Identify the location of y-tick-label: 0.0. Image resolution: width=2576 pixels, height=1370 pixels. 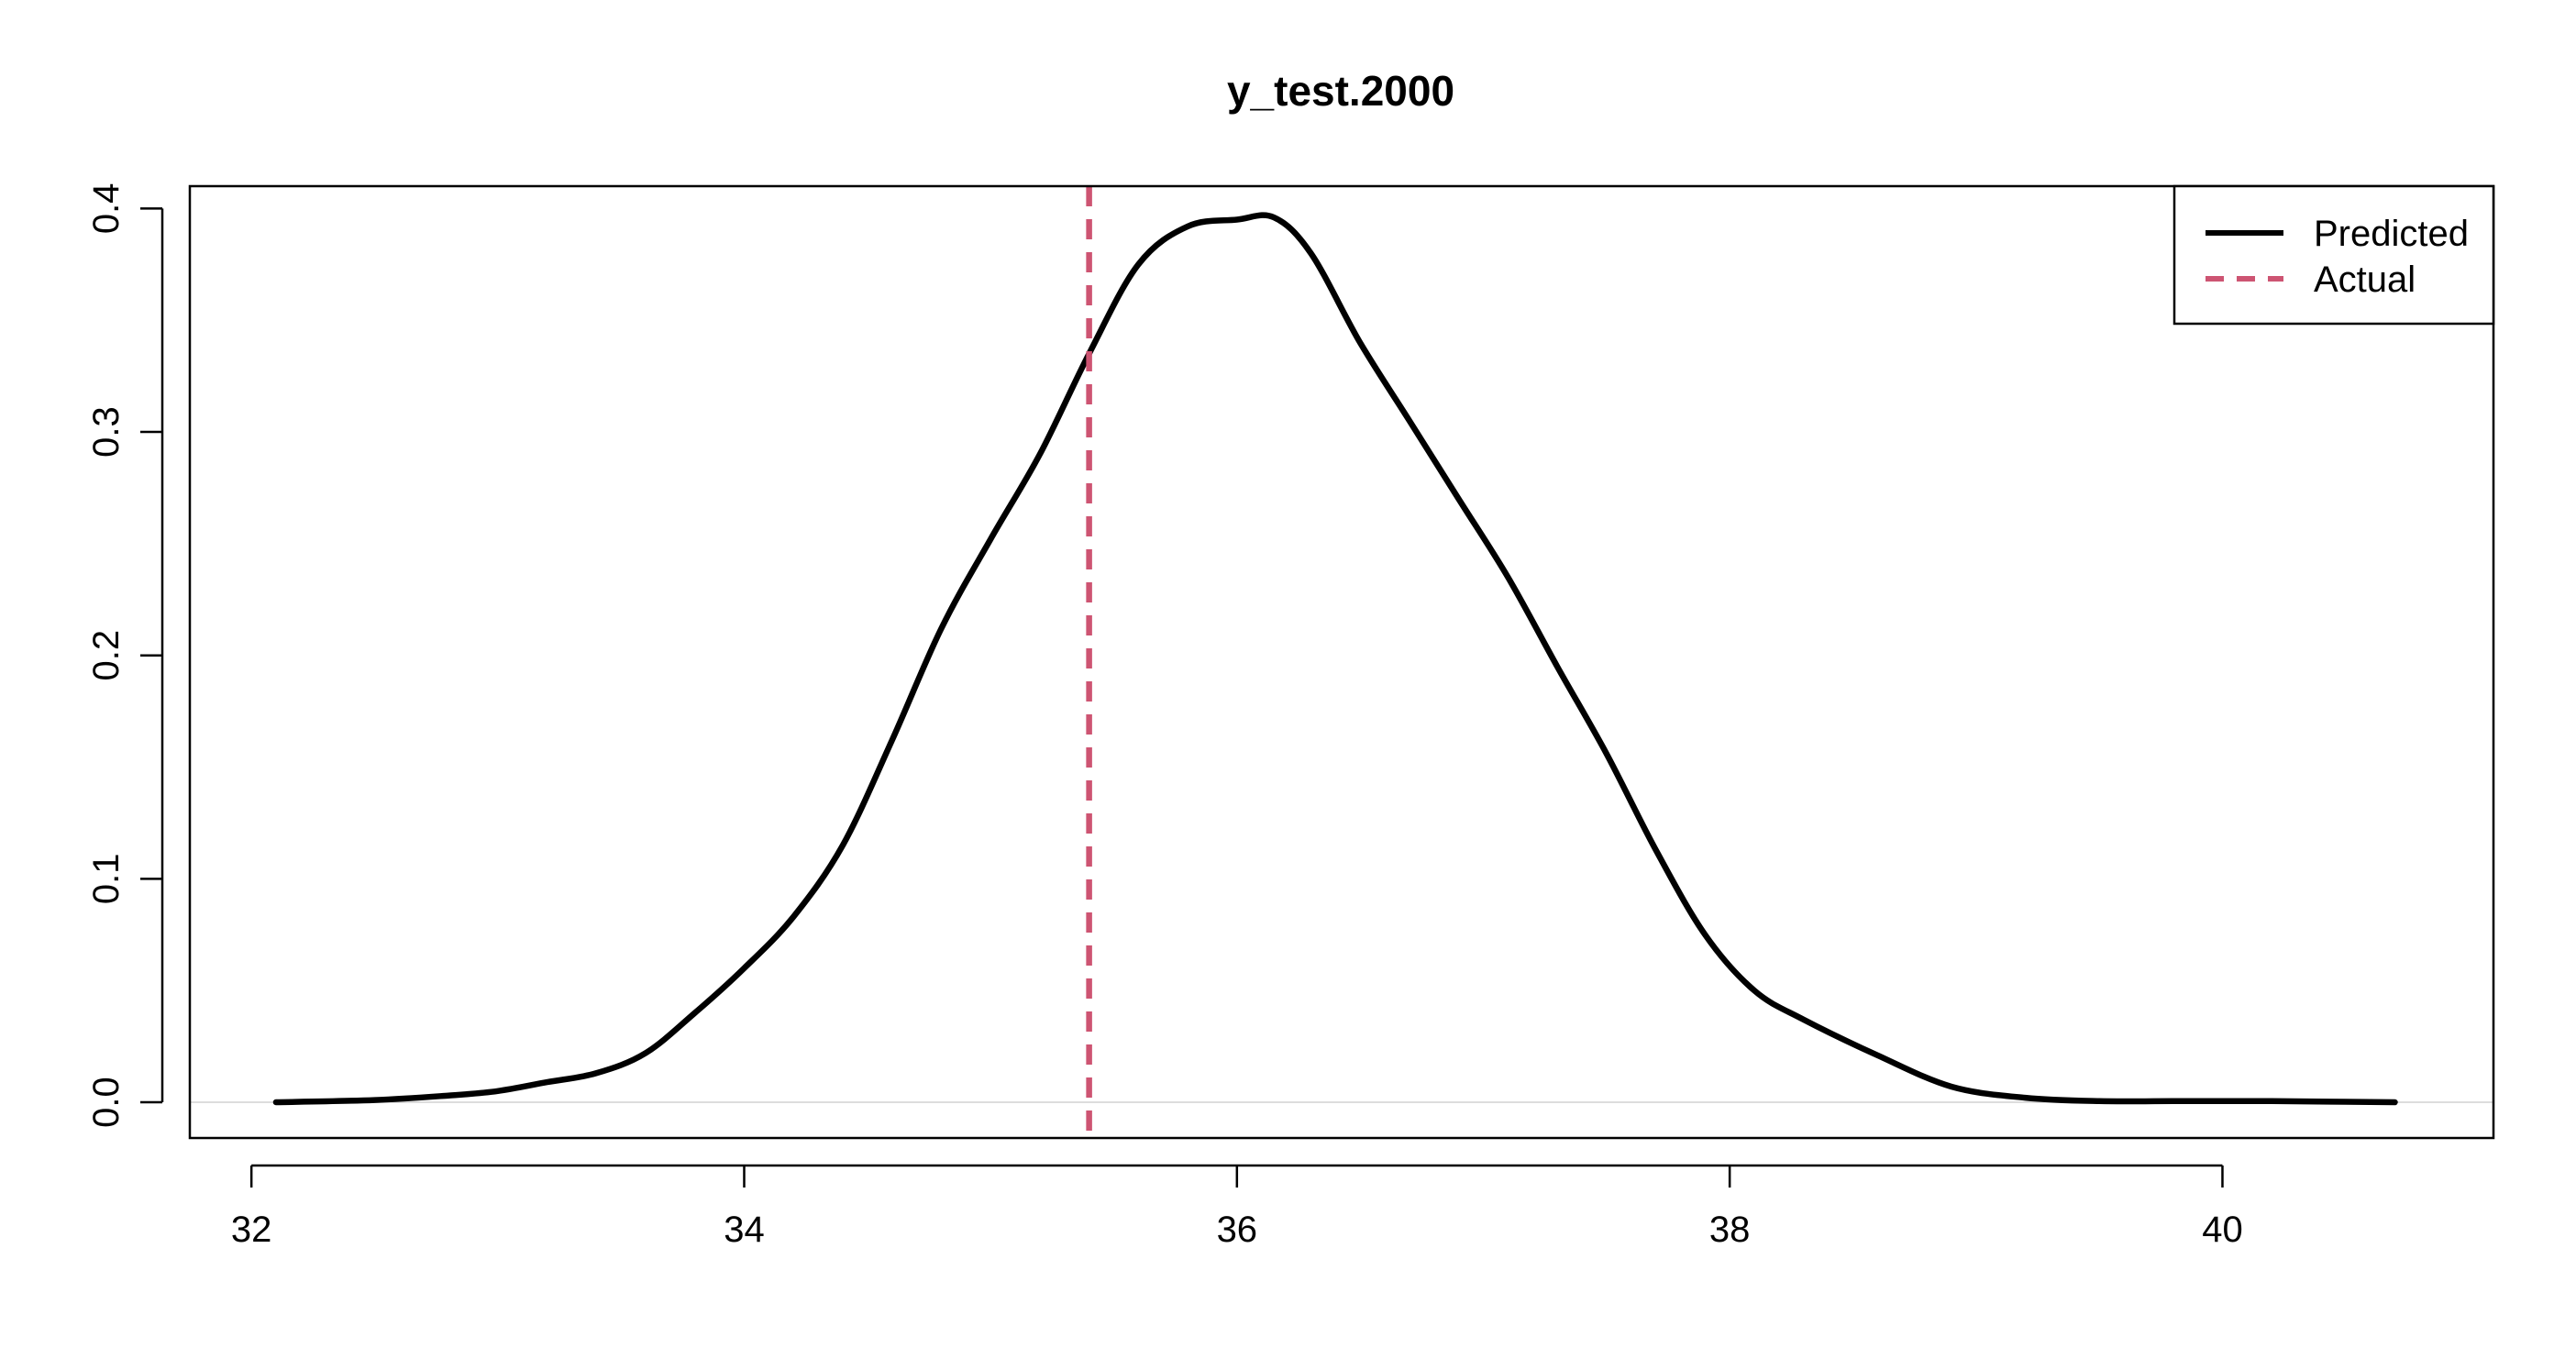
(106, 1102).